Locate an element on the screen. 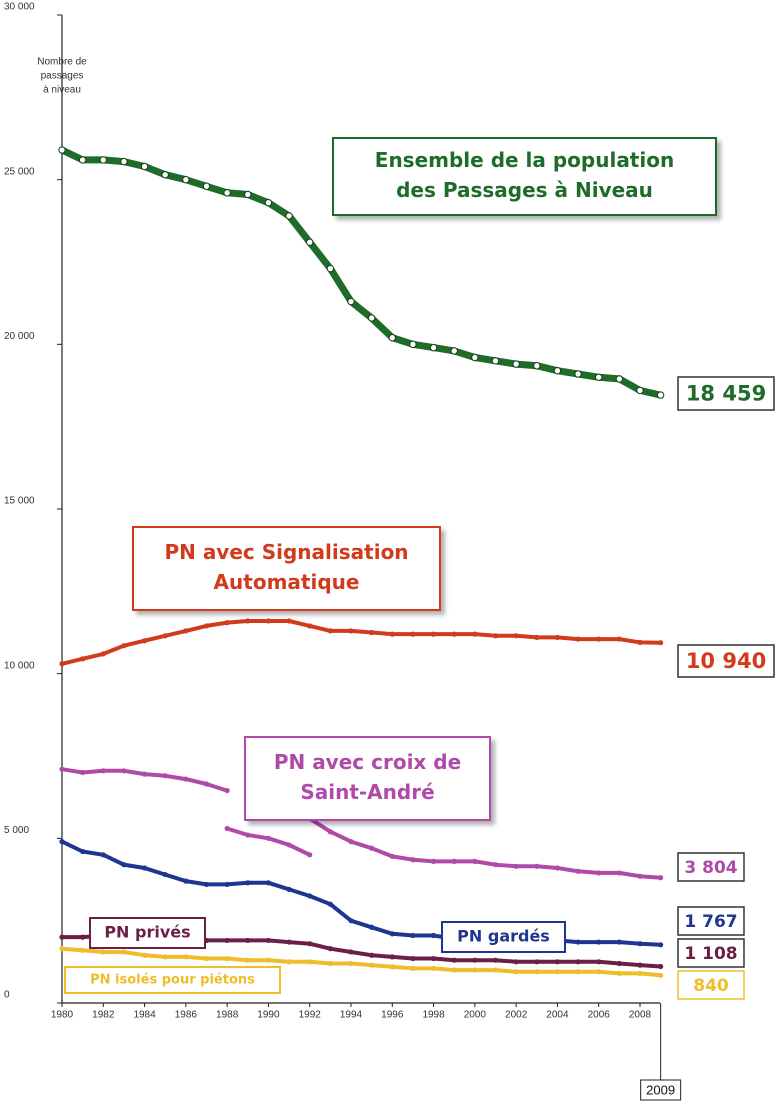 This screenshot has height=1111, width=779. x-tick-label: 1992 is located at coordinates (310, 1015).